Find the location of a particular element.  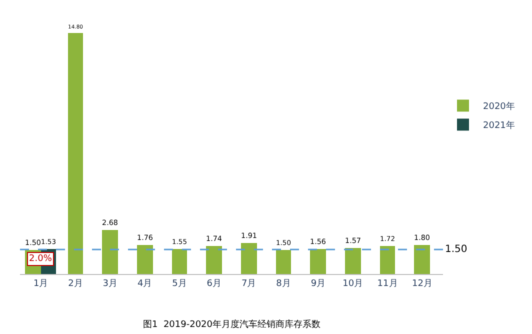

legend-label: 2021年 is located at coordinates (499, 126).